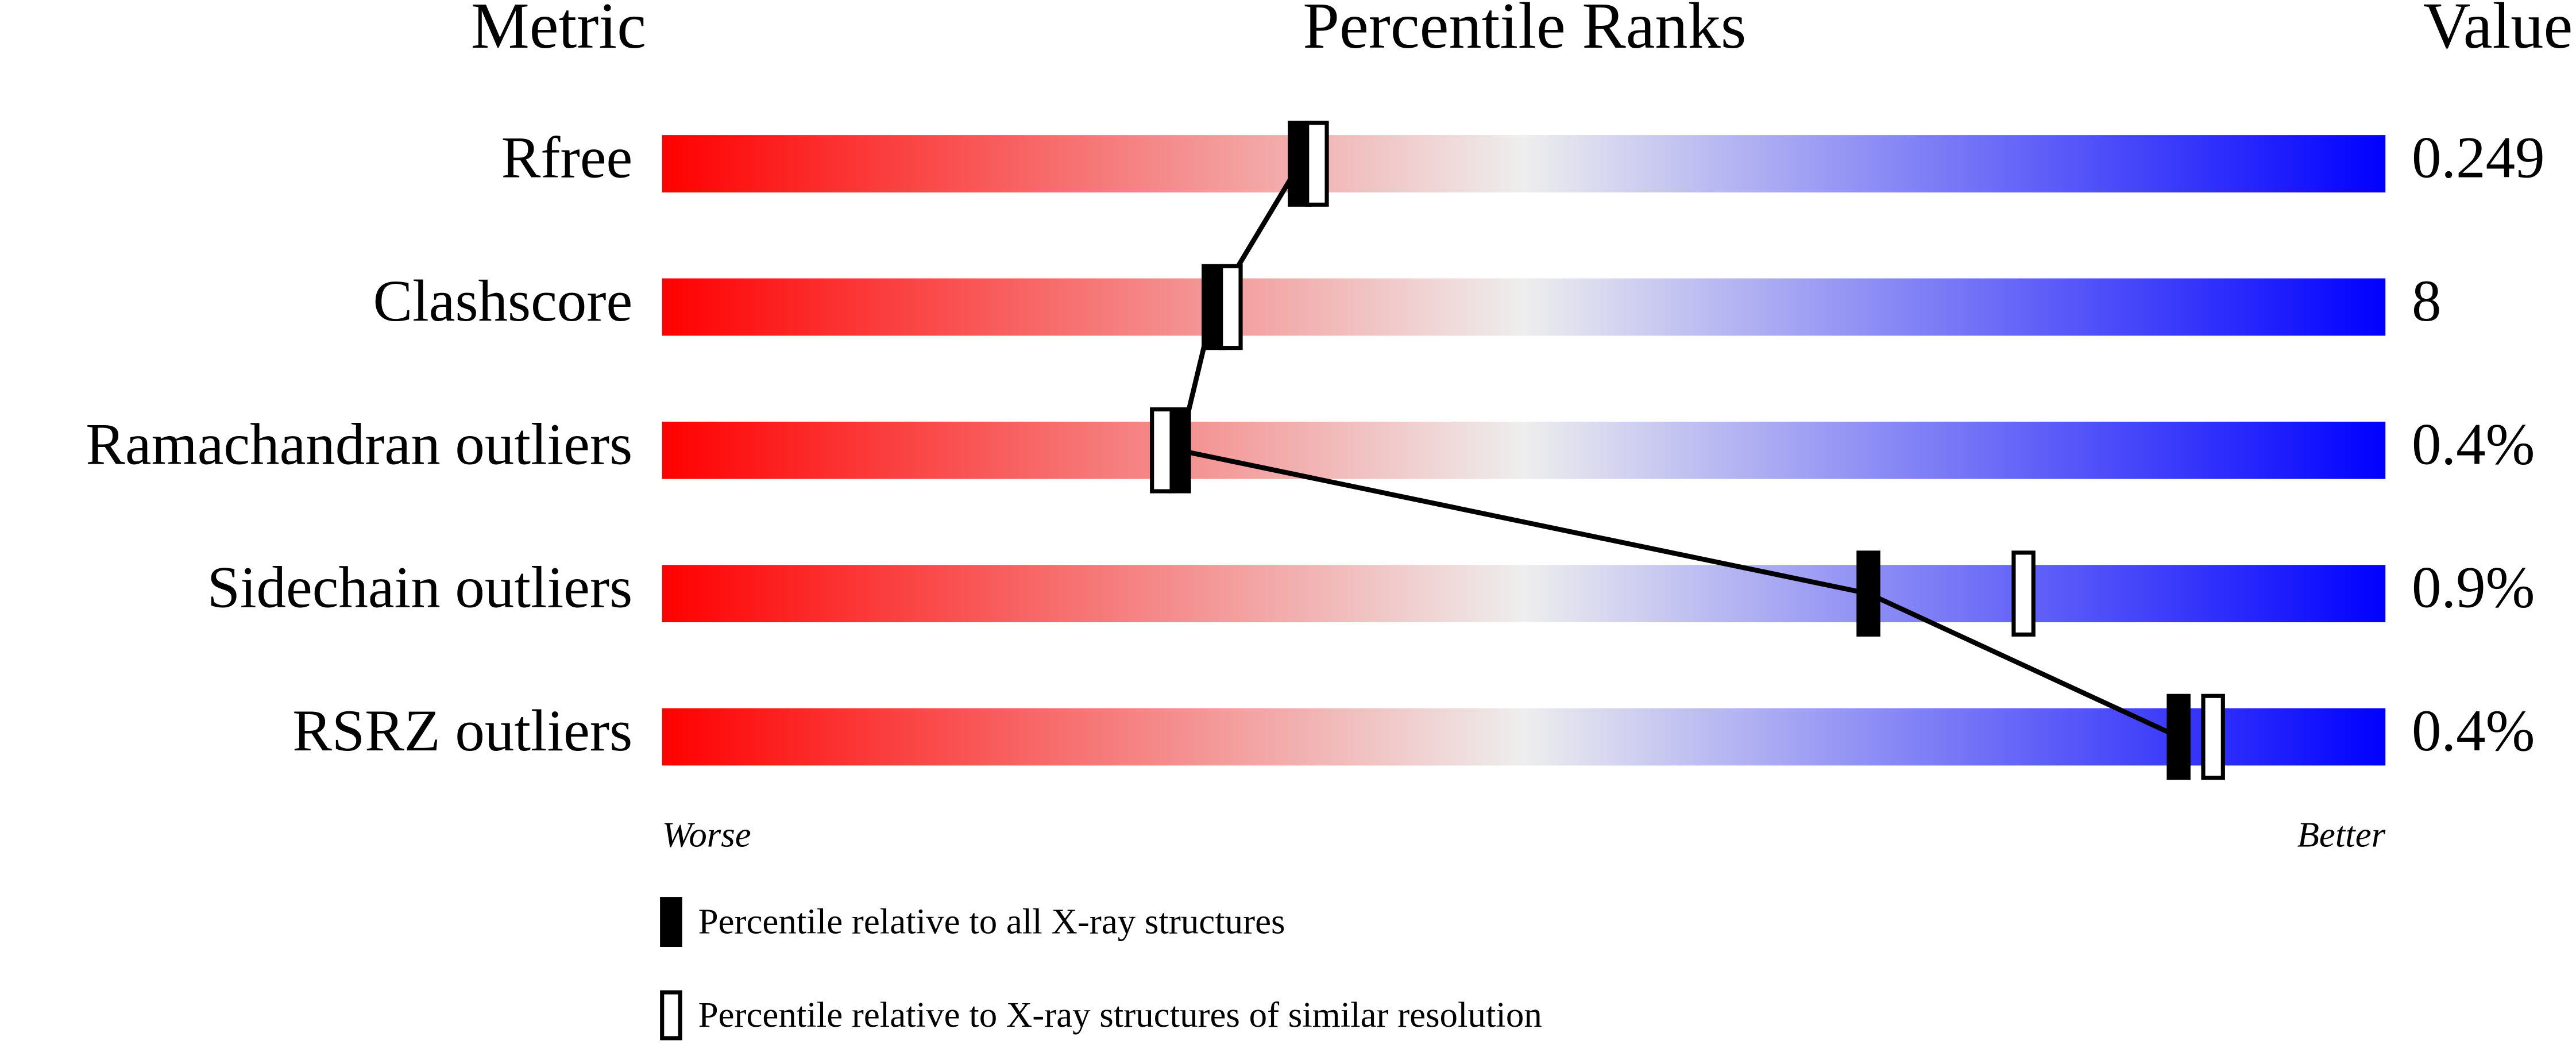 The width and height of the screenshot is (2576, 1048). What do you see at coordinates (558, 31) in the screenshot?
I see `header: Metric` at bounding box center [558, 31].